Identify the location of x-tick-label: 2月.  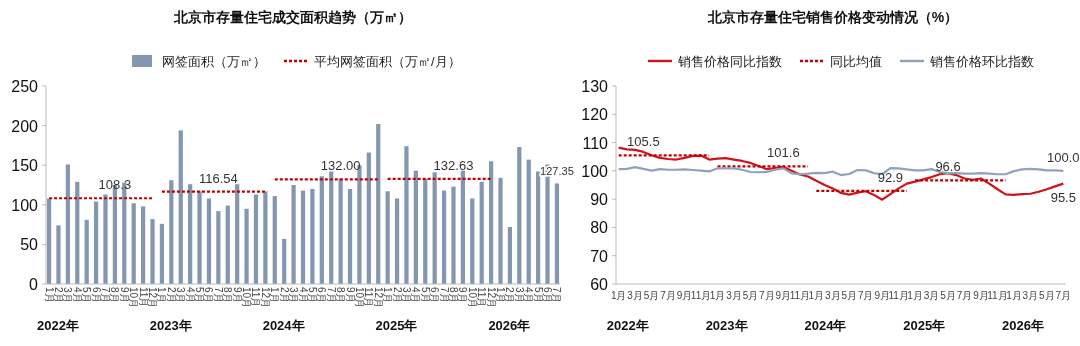
(284, 295).